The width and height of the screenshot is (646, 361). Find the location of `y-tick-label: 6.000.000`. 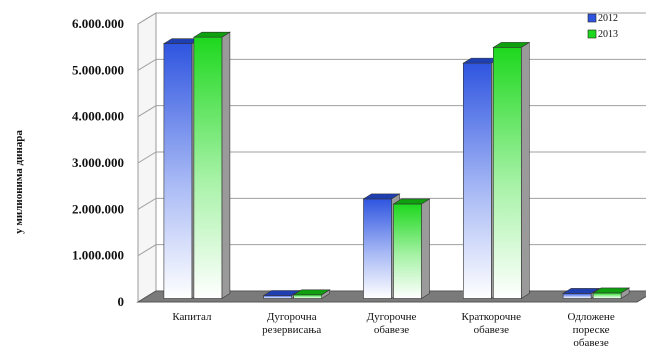

y-tick-label: 6.000.000 is located at coordinates (98, 23).